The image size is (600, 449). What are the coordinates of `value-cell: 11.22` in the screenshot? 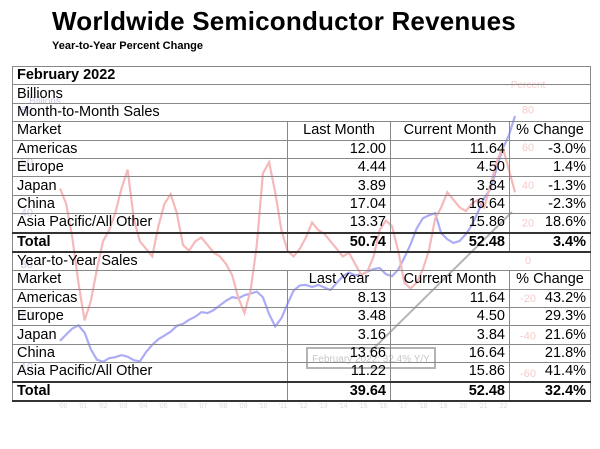 It's located at (339, 372).